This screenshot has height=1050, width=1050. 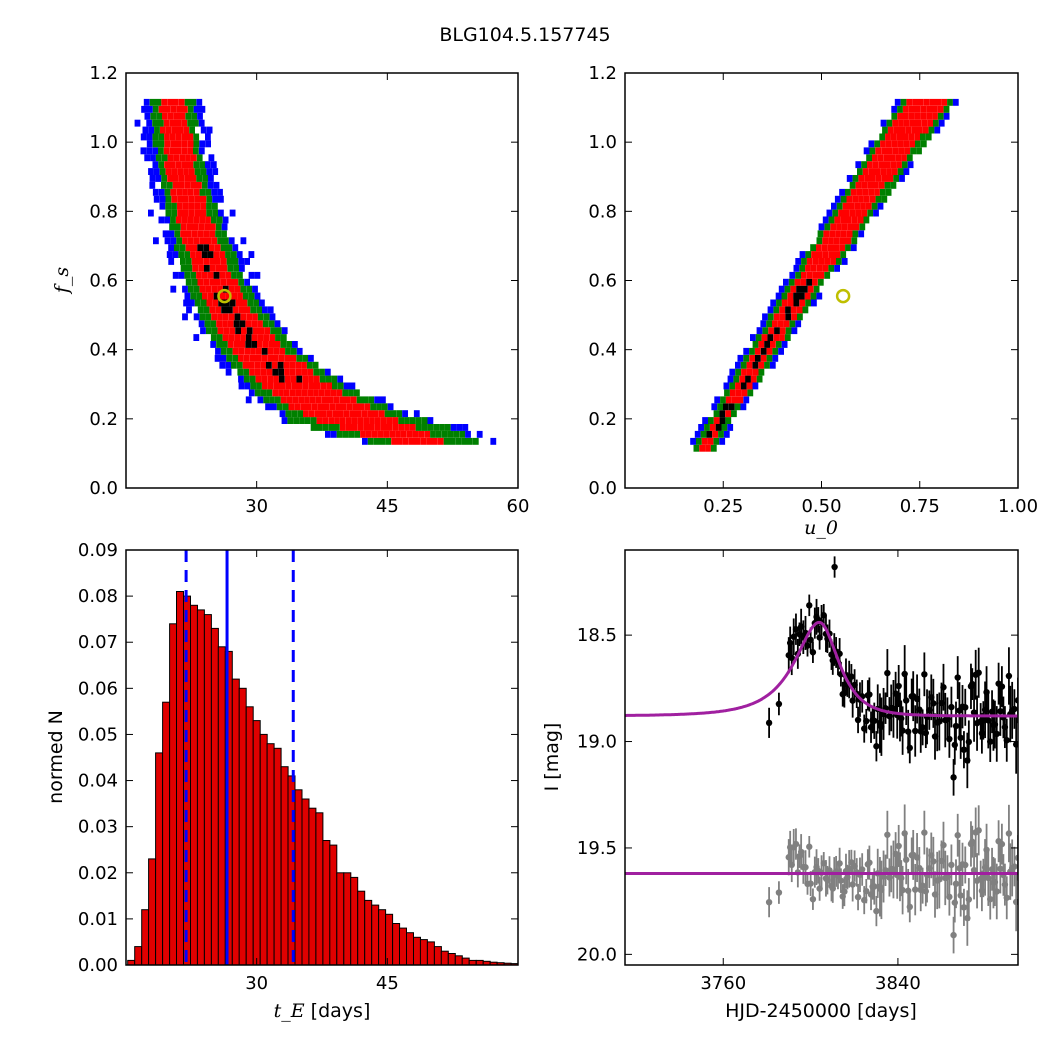 What do you see at coordinates (824, 275) in the screenshot?
I see `p2-probability-cells` at bounding box center [824, 275].